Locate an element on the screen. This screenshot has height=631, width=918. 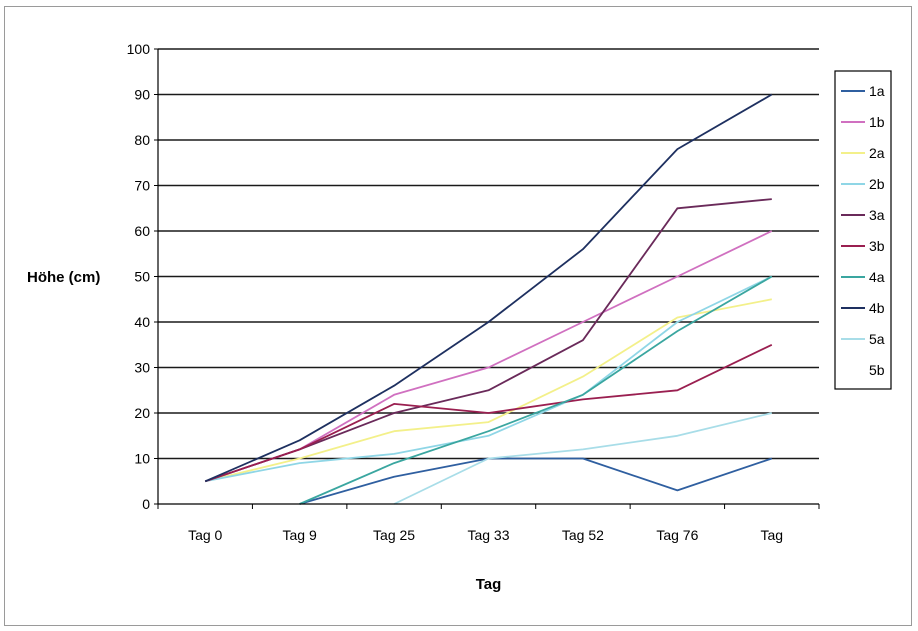
series-line-5a is located at coordinates (583, 458).